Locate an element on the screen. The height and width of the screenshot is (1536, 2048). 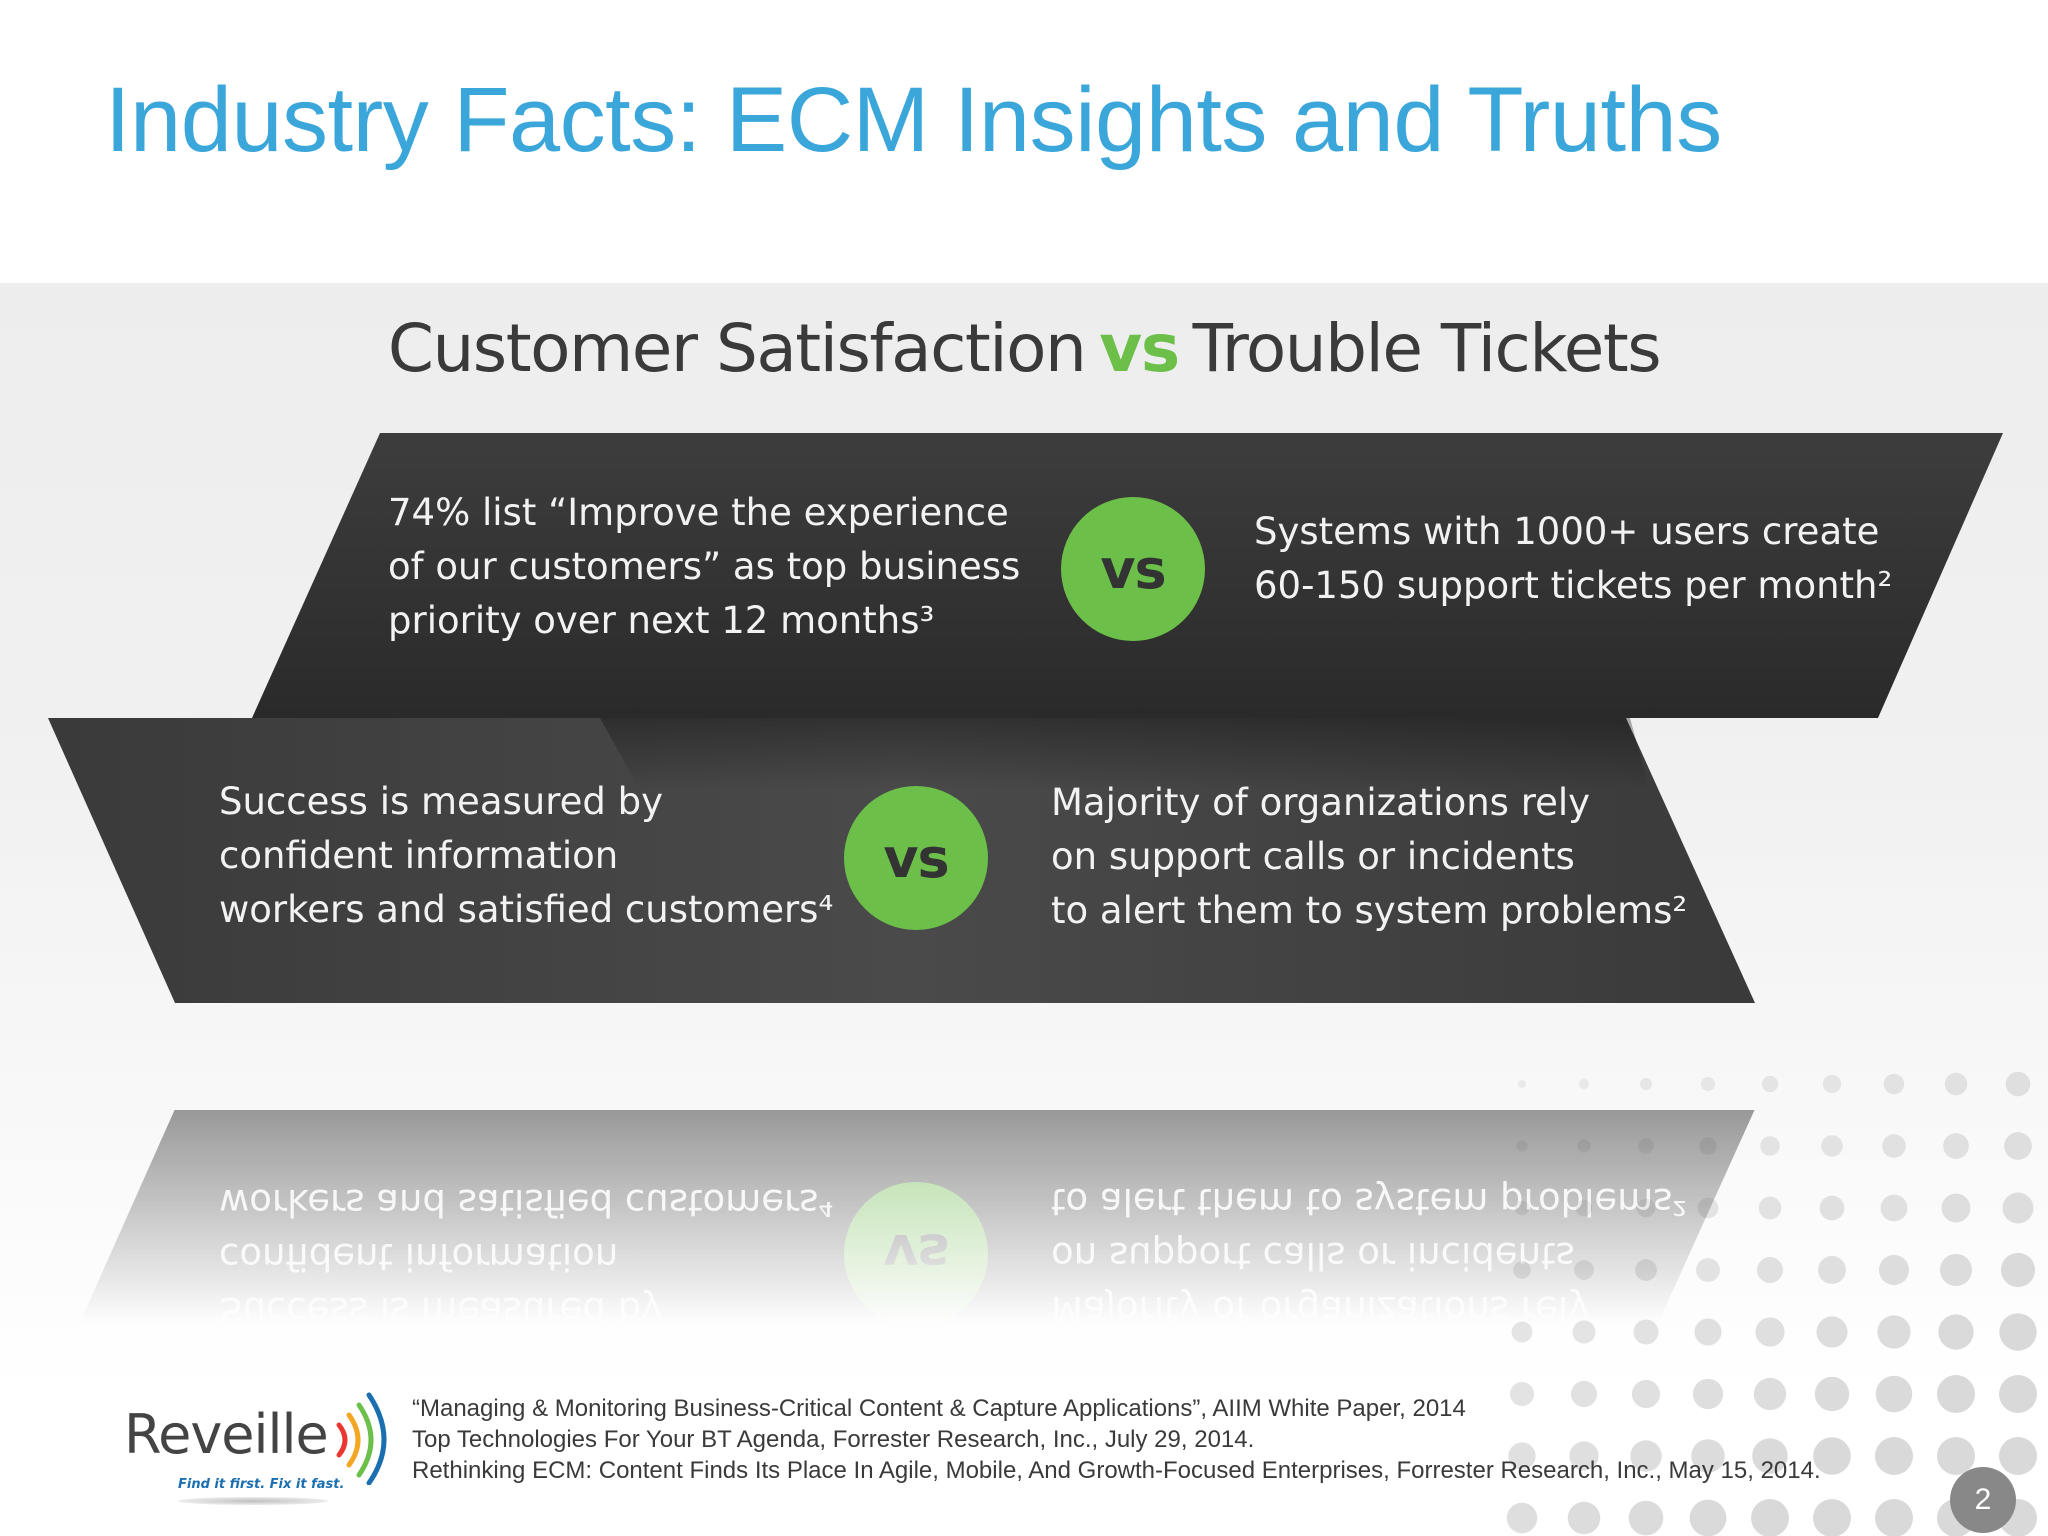
row1-right-line: 60-150 support tickets per month² is located at coordinates (1573, 586).